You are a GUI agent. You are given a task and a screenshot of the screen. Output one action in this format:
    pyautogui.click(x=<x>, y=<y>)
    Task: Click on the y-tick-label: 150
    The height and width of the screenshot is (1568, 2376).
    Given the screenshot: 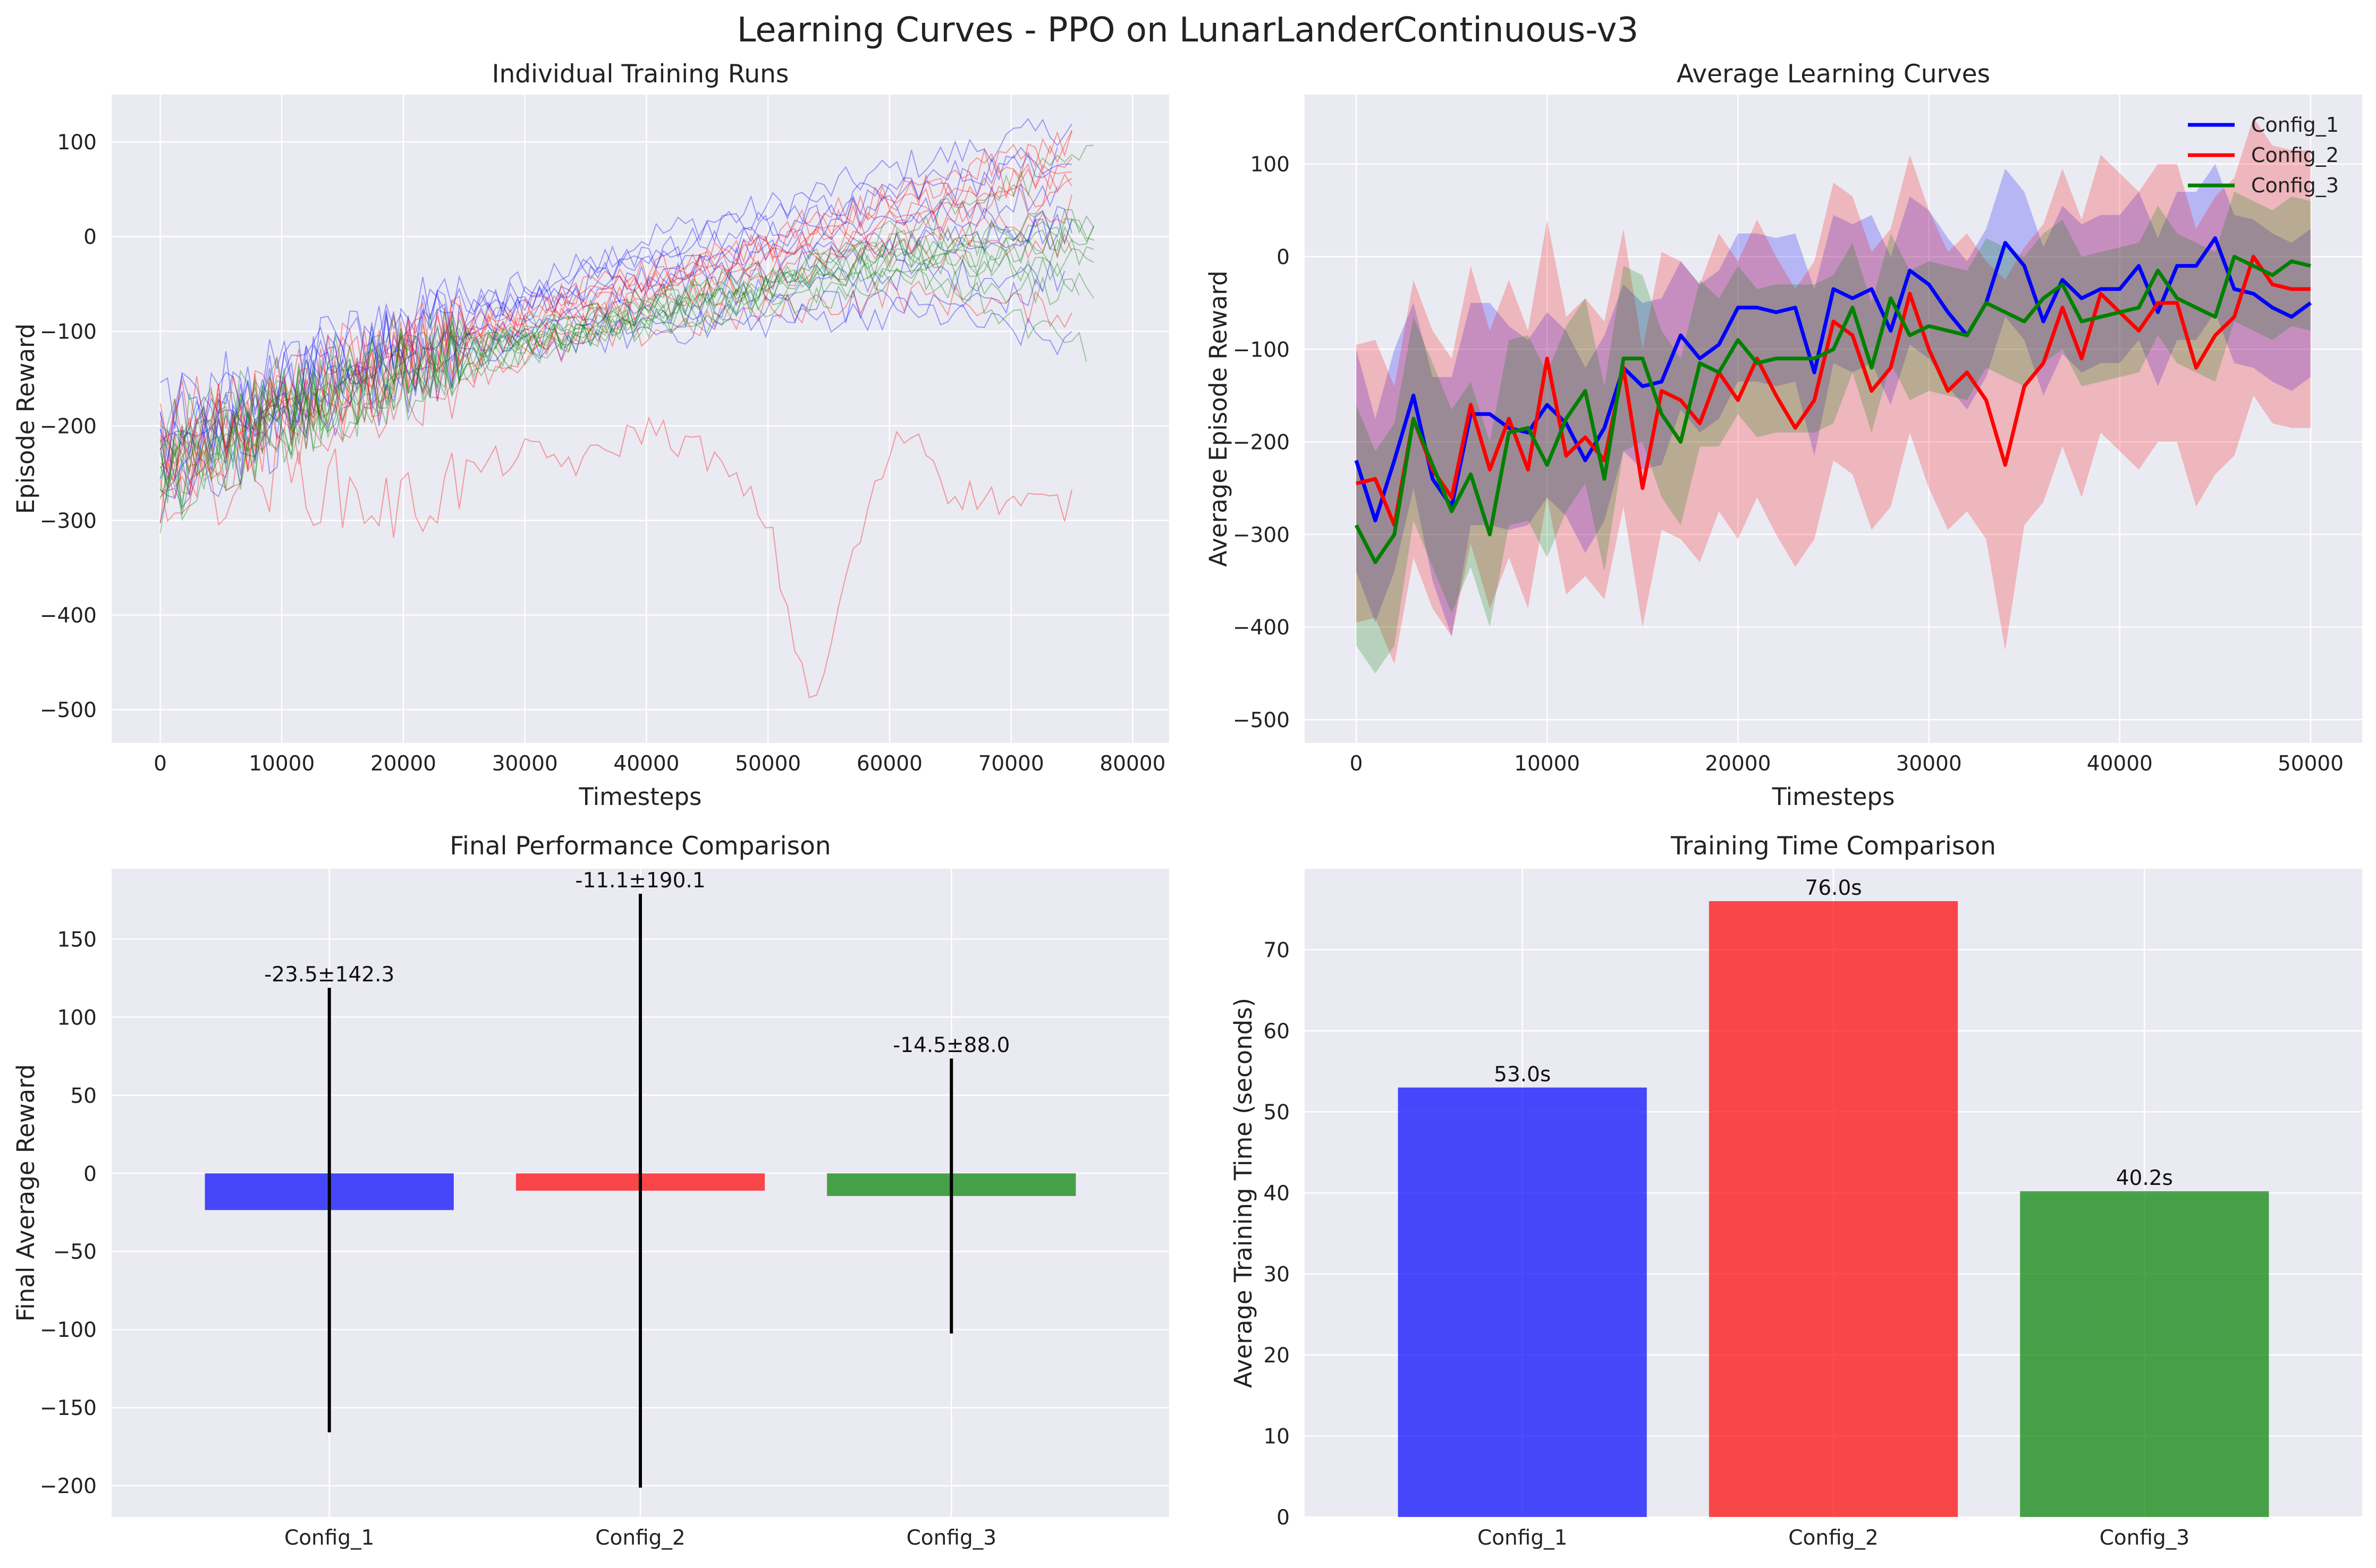 What is the action you would take?
    pyautogui.click(x=77, y=940)
    